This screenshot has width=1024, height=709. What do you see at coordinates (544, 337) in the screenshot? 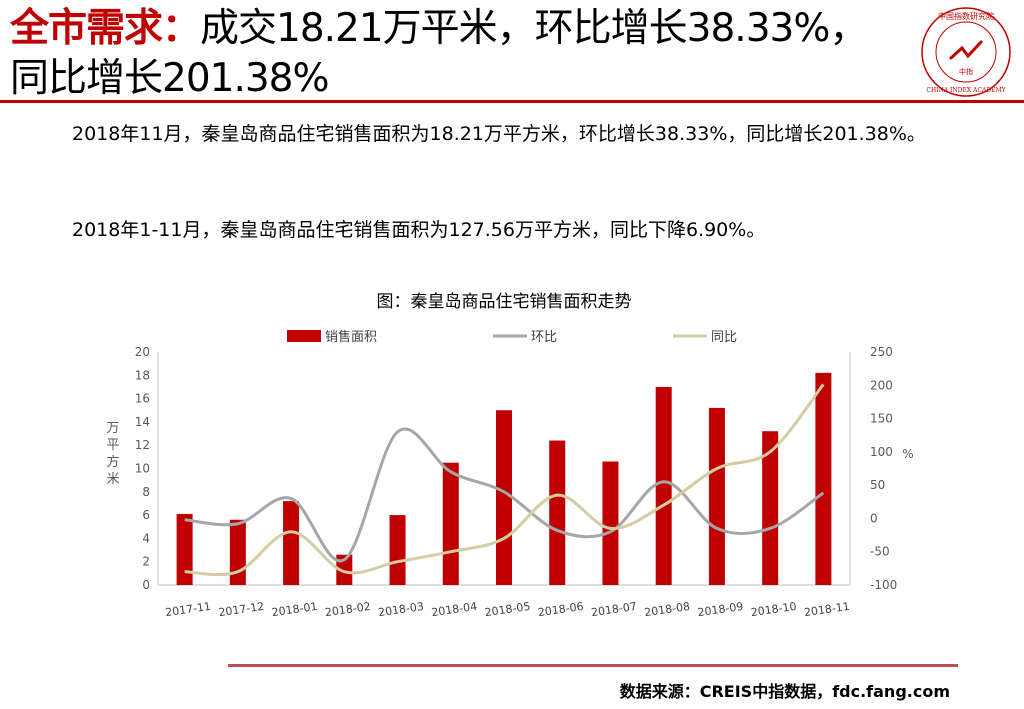
I see `legend-label: 环比` at bounding box center [544, 337].